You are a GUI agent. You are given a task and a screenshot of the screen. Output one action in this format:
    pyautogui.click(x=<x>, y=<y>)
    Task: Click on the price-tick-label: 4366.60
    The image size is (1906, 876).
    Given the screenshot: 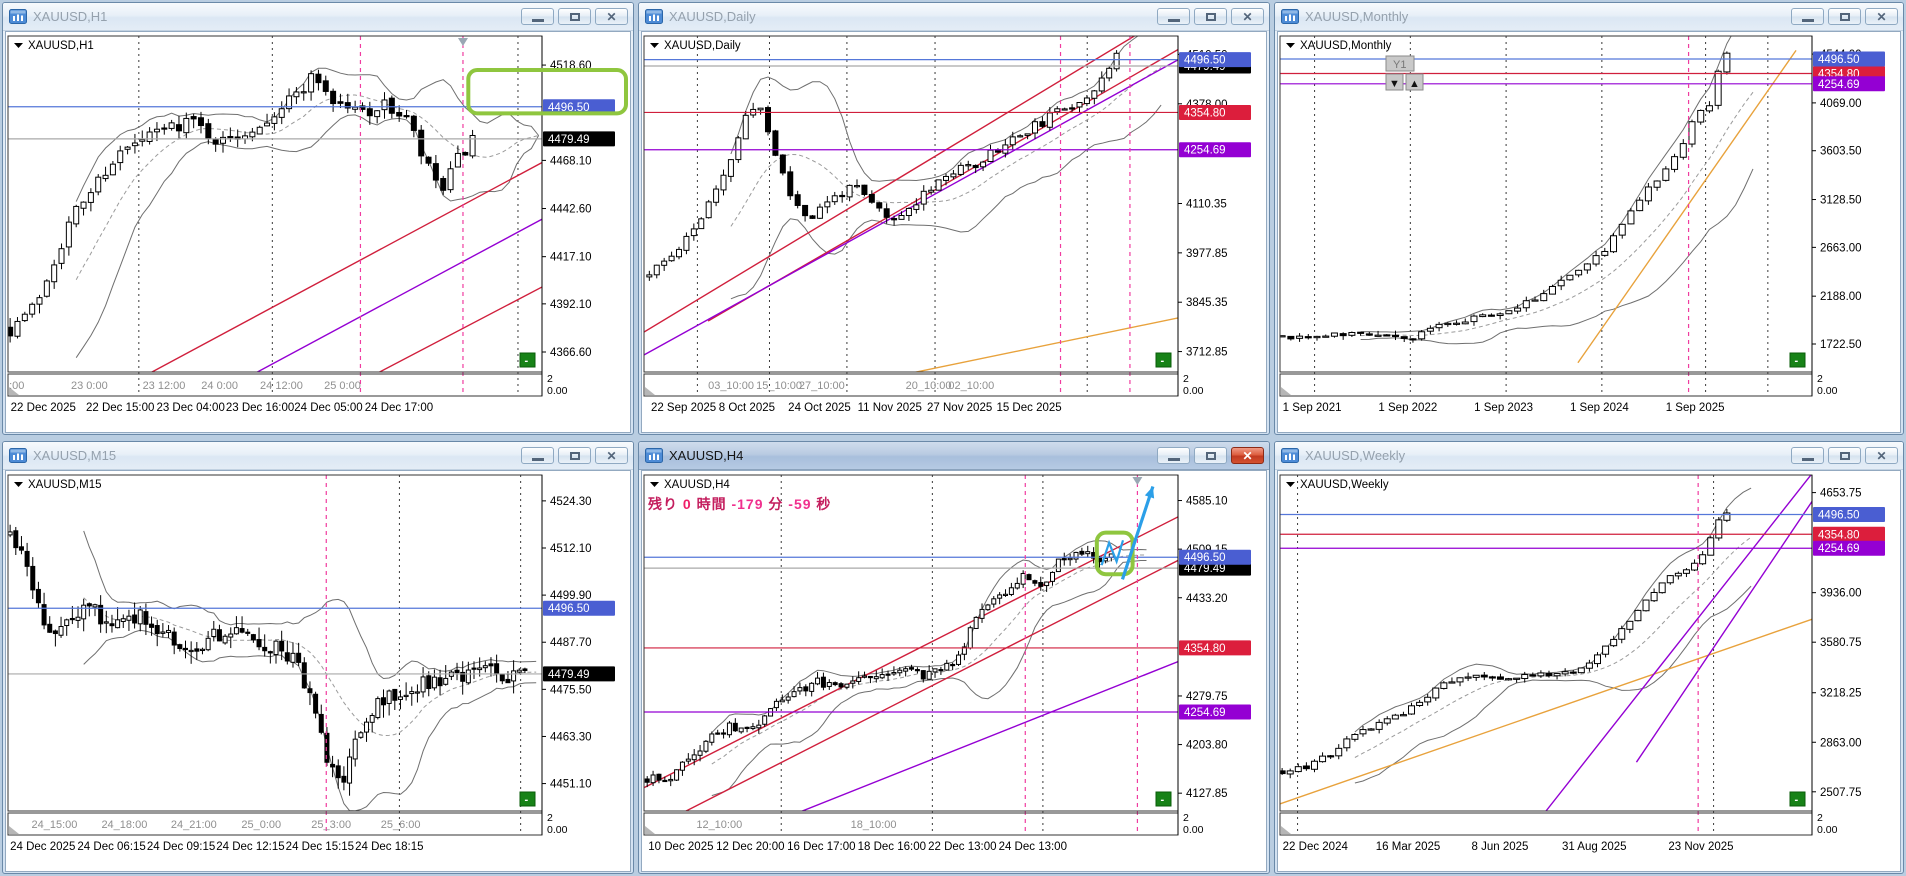 What is the action you would take?
    pyautogui.click(x=571, y=353)
    